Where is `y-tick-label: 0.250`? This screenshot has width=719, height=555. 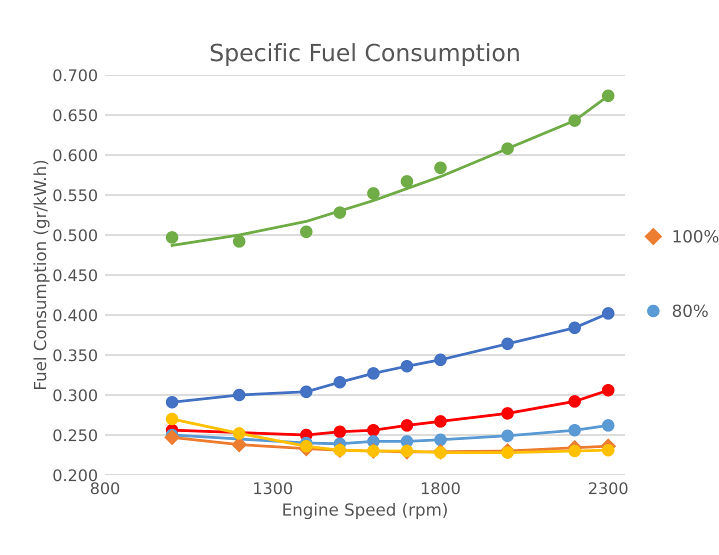
y-tick-label: 0.250 is located at coordinates (75, 435).